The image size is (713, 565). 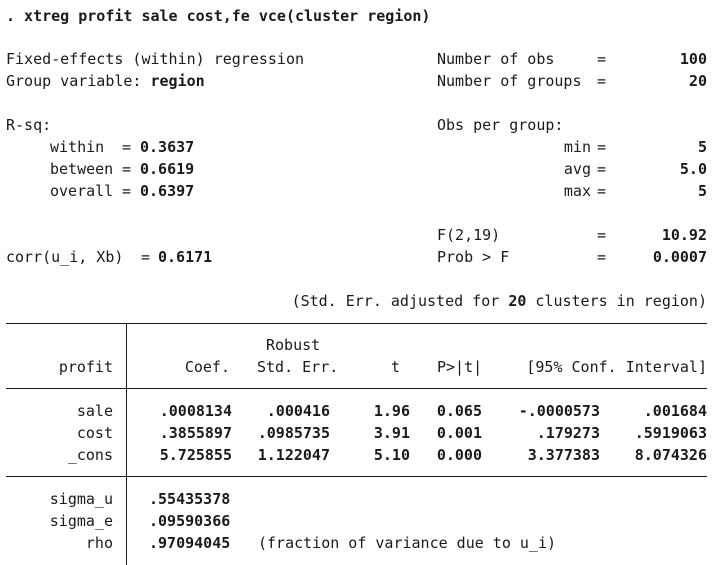 I want to click on robust-label: Robust, so click(x=293, y=345).